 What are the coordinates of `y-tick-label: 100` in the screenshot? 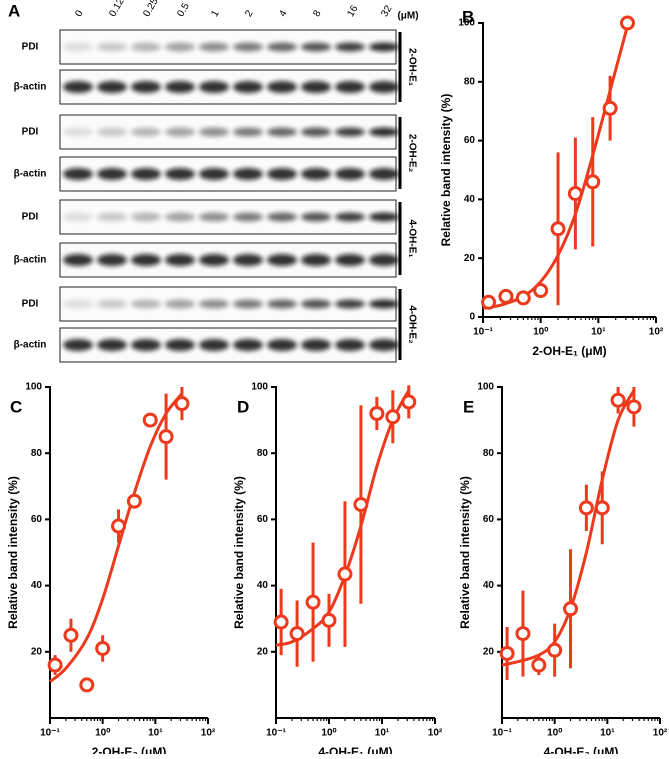 It's located at (33, 387).